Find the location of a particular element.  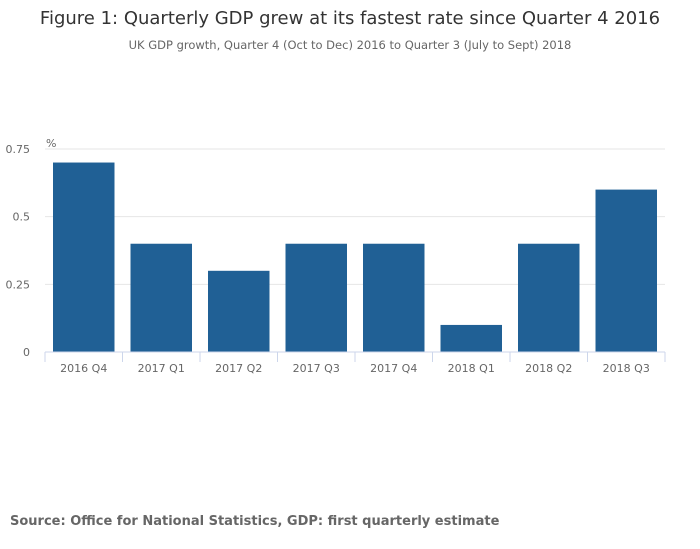

y-tick-label: 0.25 is located at coordinates (18, 284).